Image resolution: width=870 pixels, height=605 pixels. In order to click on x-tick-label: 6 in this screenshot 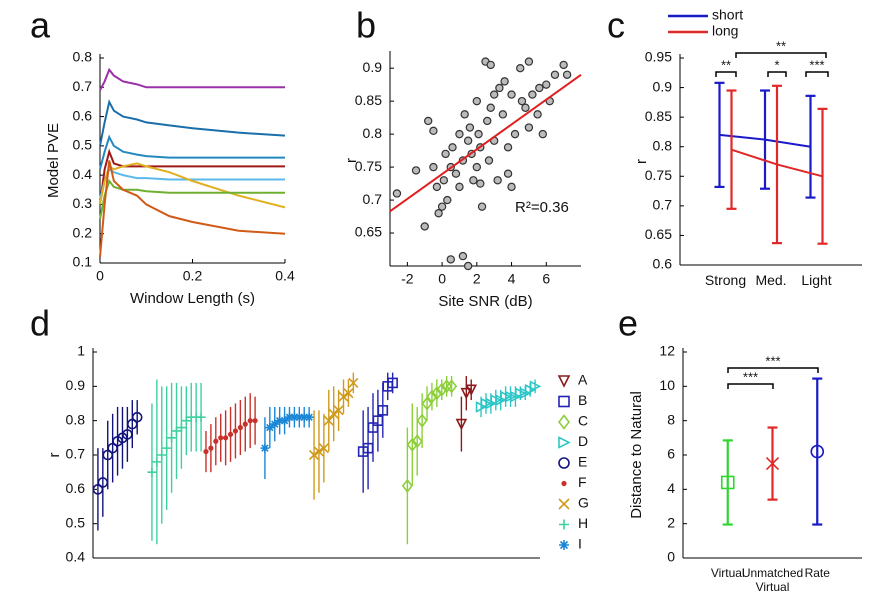, I will do `click(546, 279)`.